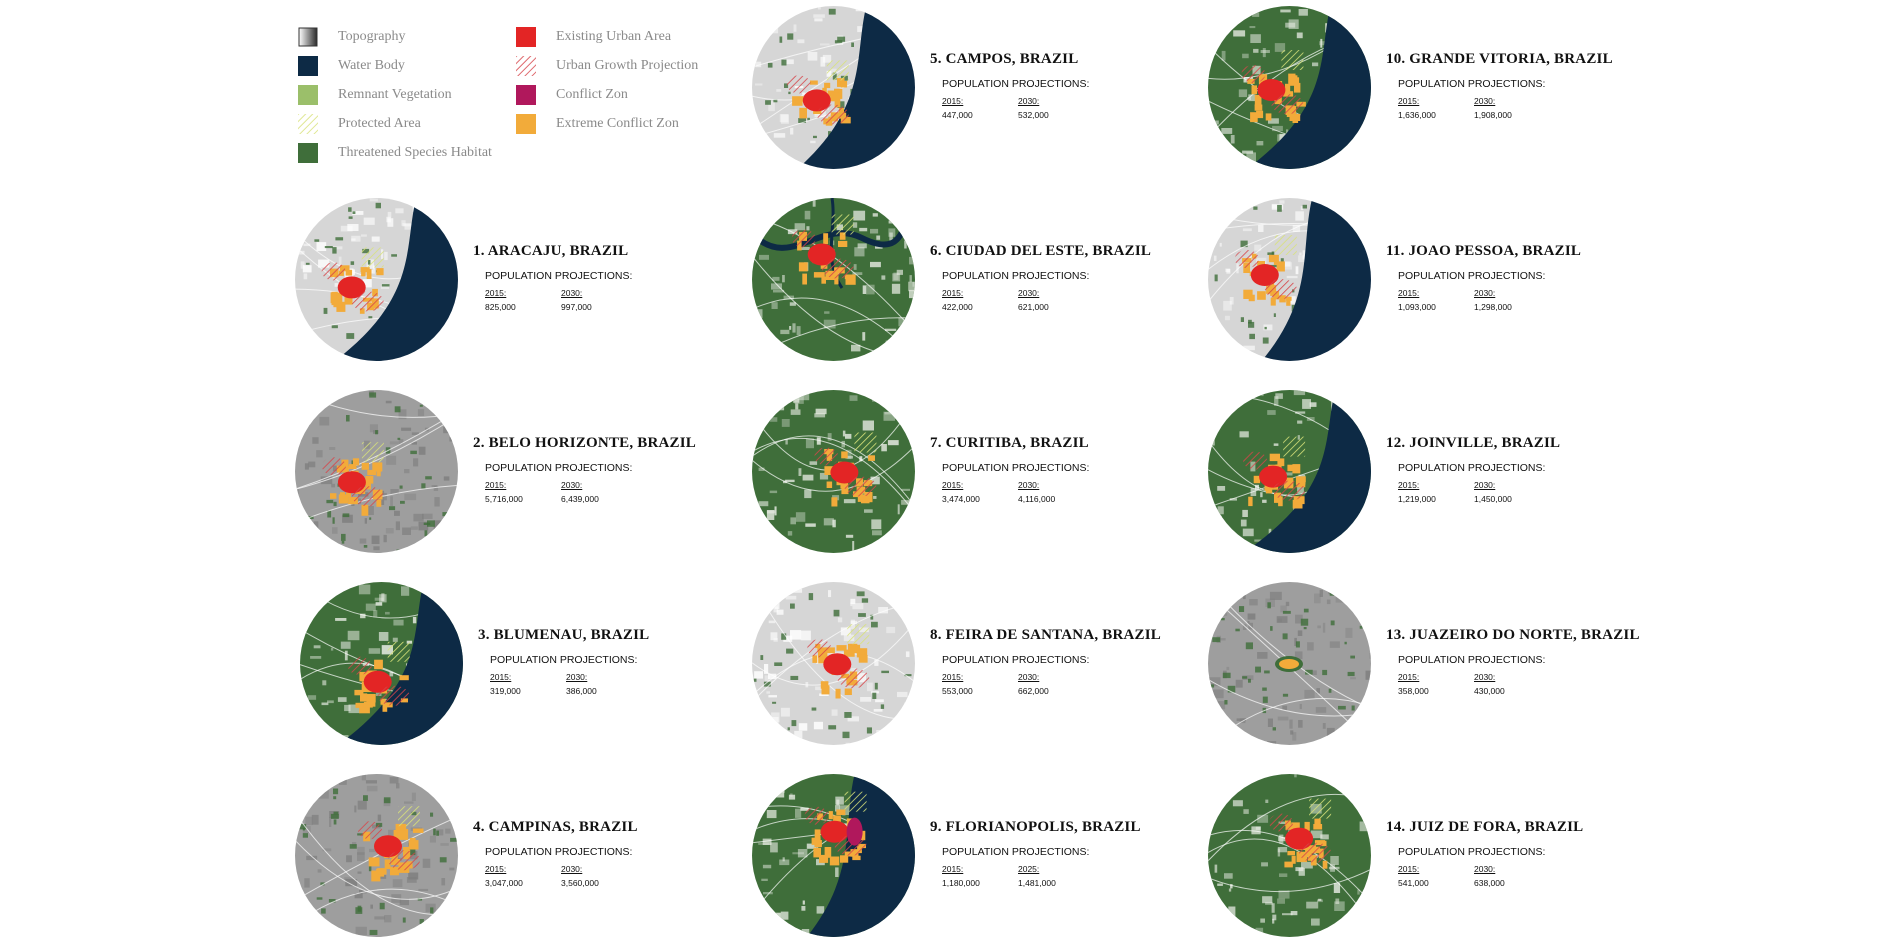 The image size is (1900, 942). What do you see at coordinates (980, 499) in the screenshot?
I see `population-value: 3,474,000` at bounding box center [980, 499].